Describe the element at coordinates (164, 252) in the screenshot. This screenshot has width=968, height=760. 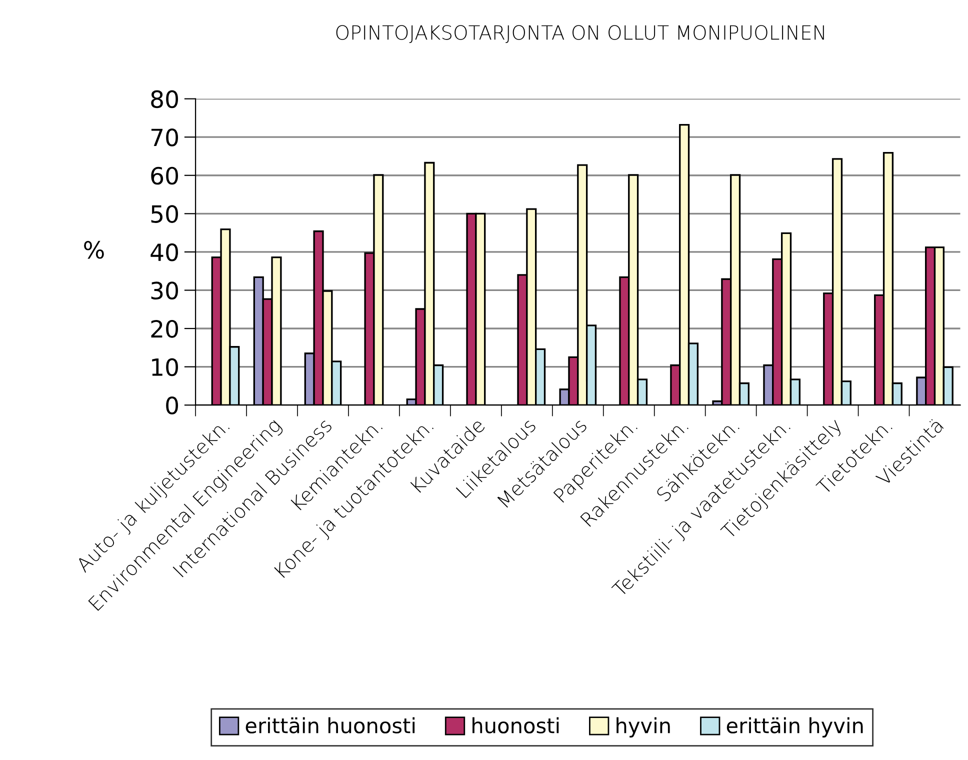
I see `y-tick-label: 40` at that location.